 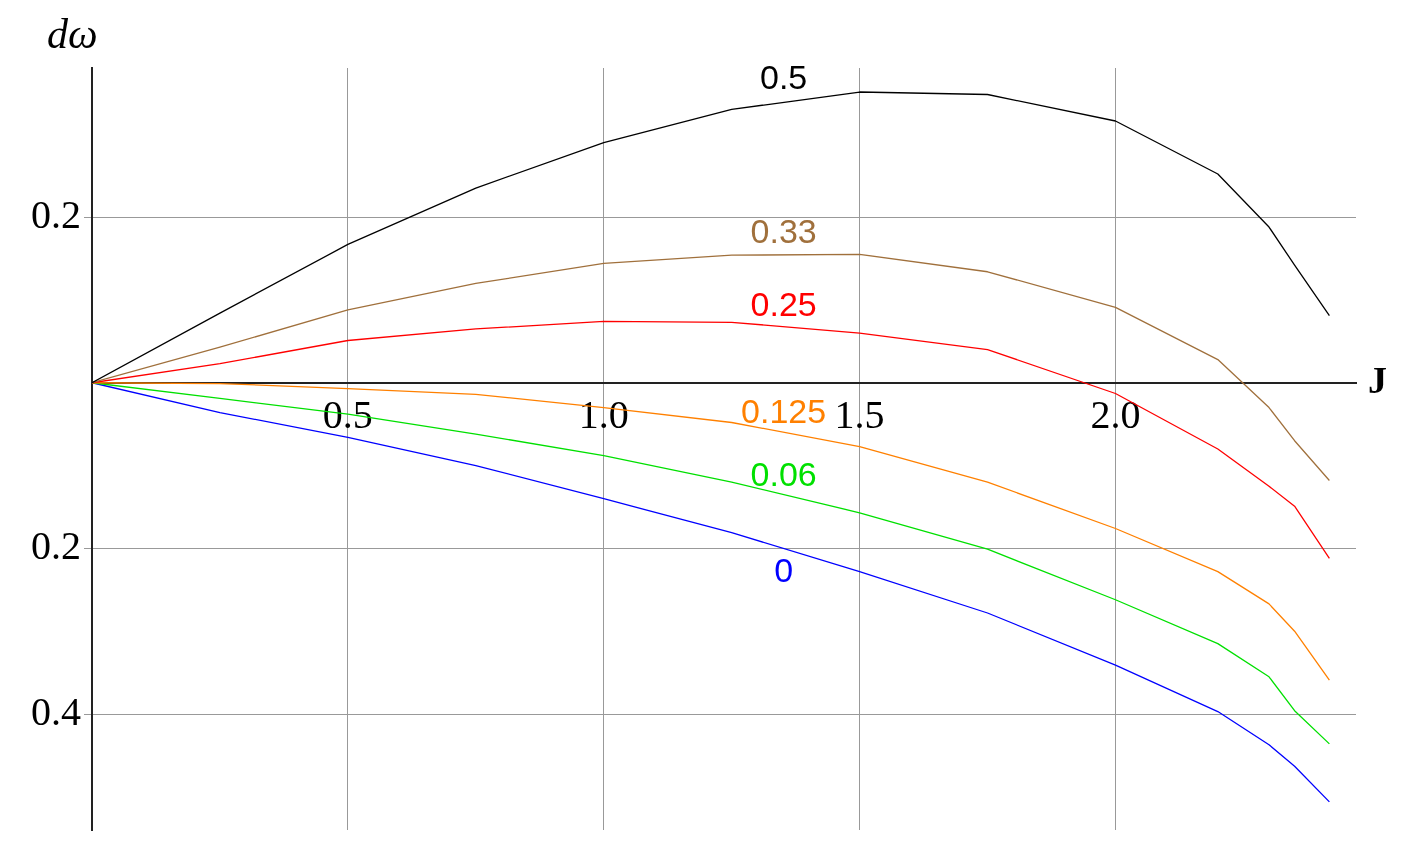 What do you see at coordinates (784, 570) in the screenshot?
I see `series-label: 0` at bounding box center [784, 570].